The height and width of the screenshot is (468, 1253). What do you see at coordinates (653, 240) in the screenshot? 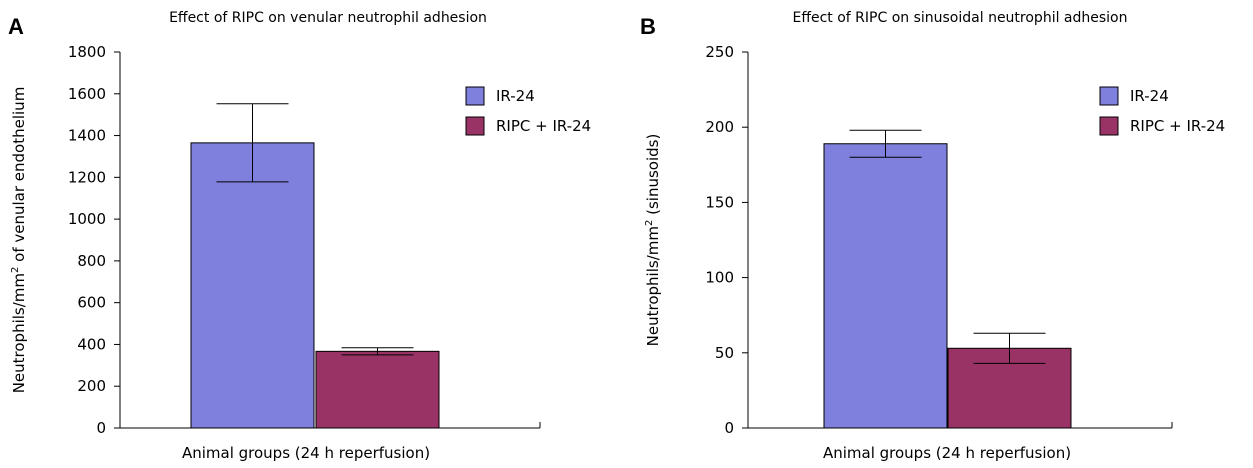
I see `y-axis-label: Neutrophils/mm2 (sinusoids)` at bounding box center [653, 240].